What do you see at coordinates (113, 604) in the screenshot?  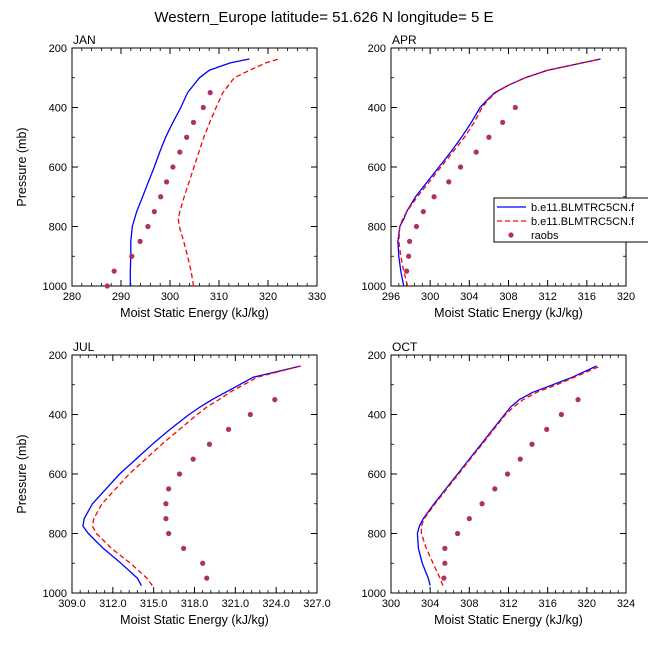 I see `x-tick-label: 312.0` at bounding box center [113, 604].